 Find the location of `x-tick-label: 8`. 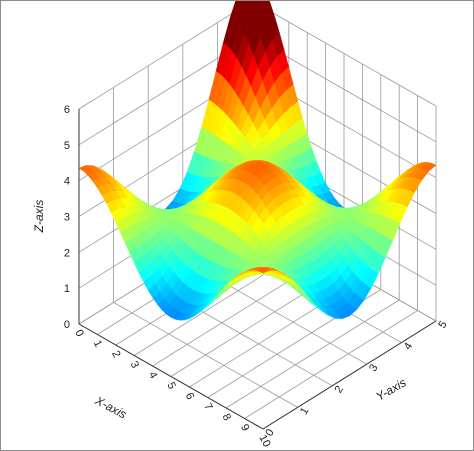

x-tick-label: 8 is located at coordinates (226, 417).